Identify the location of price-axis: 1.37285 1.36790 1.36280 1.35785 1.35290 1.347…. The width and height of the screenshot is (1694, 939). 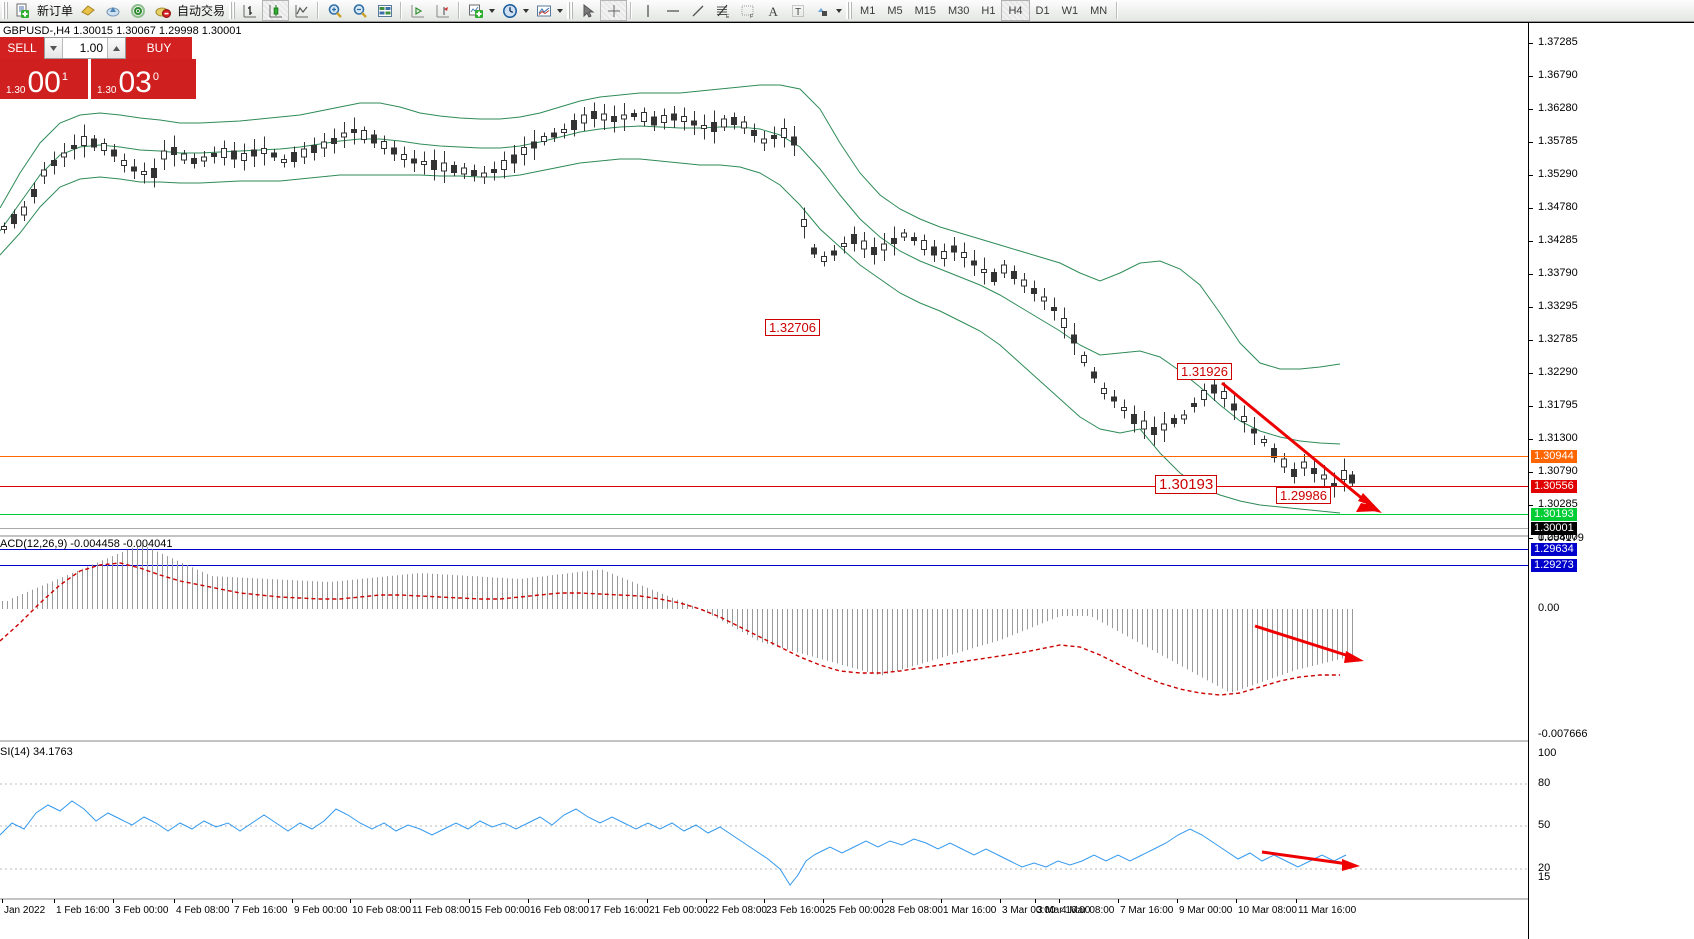
(1611, 481).